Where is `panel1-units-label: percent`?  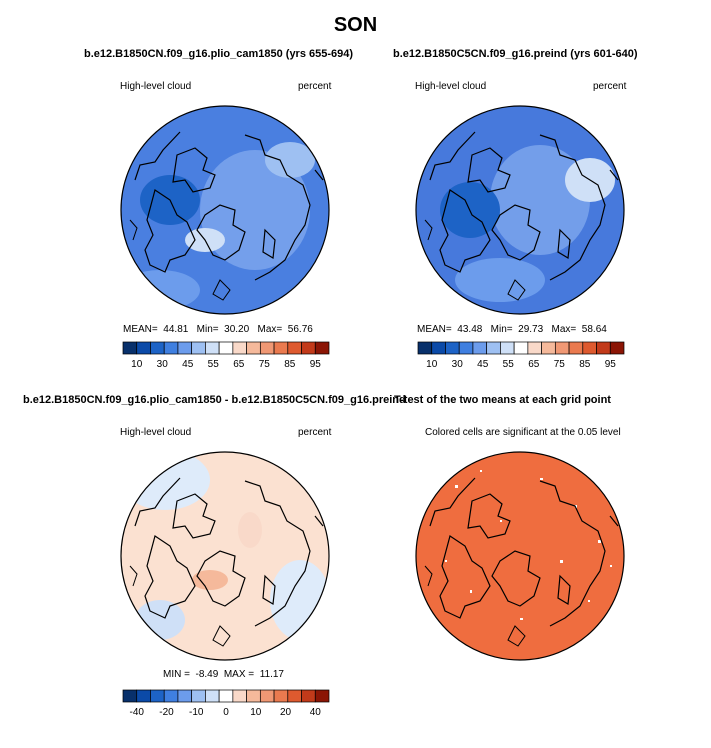
panel1-units-label: percent is located at coordinates (315, 86).